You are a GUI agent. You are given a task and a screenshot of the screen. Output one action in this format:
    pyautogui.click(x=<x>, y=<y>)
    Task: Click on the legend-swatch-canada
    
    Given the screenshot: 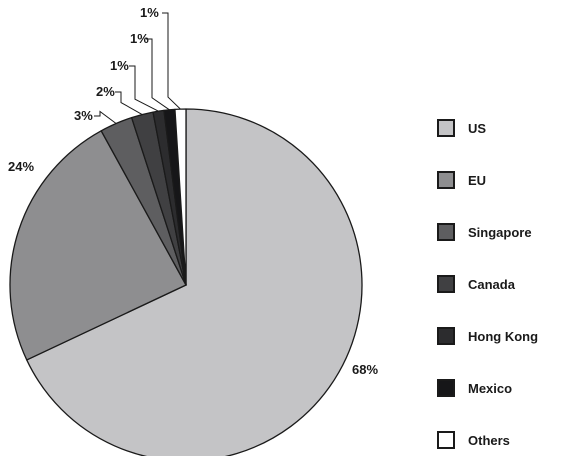 What is the action you would take?
    pyautogui.click(x=446, y=284)
    